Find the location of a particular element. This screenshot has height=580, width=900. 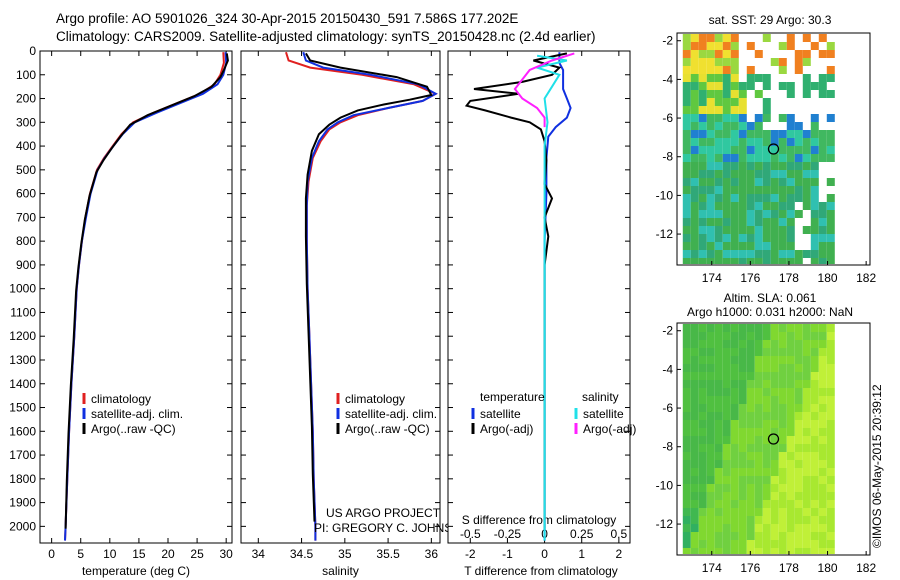

sst-map-title: sat. SST: 29 Argo: 30.3 is located at coordinates (770, 20).